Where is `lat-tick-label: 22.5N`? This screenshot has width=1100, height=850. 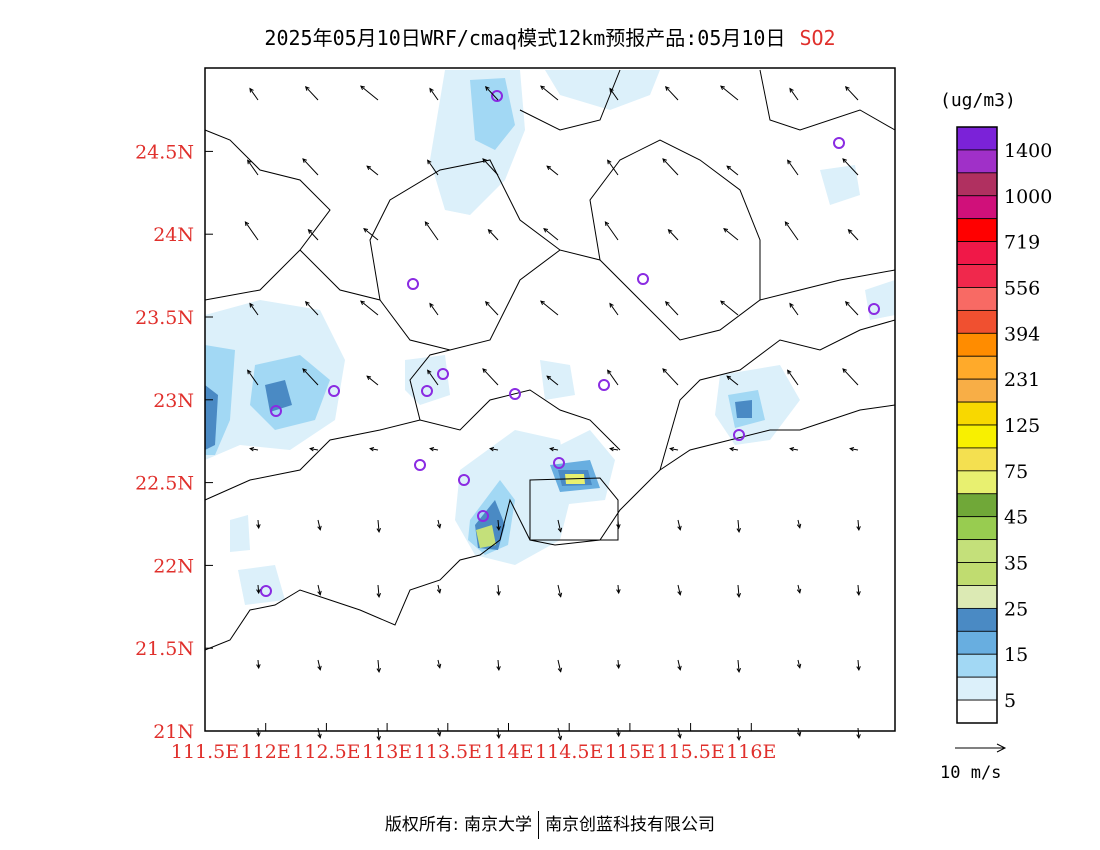
lat-tick-label: 22.5N is located at coordinates (164, 484).